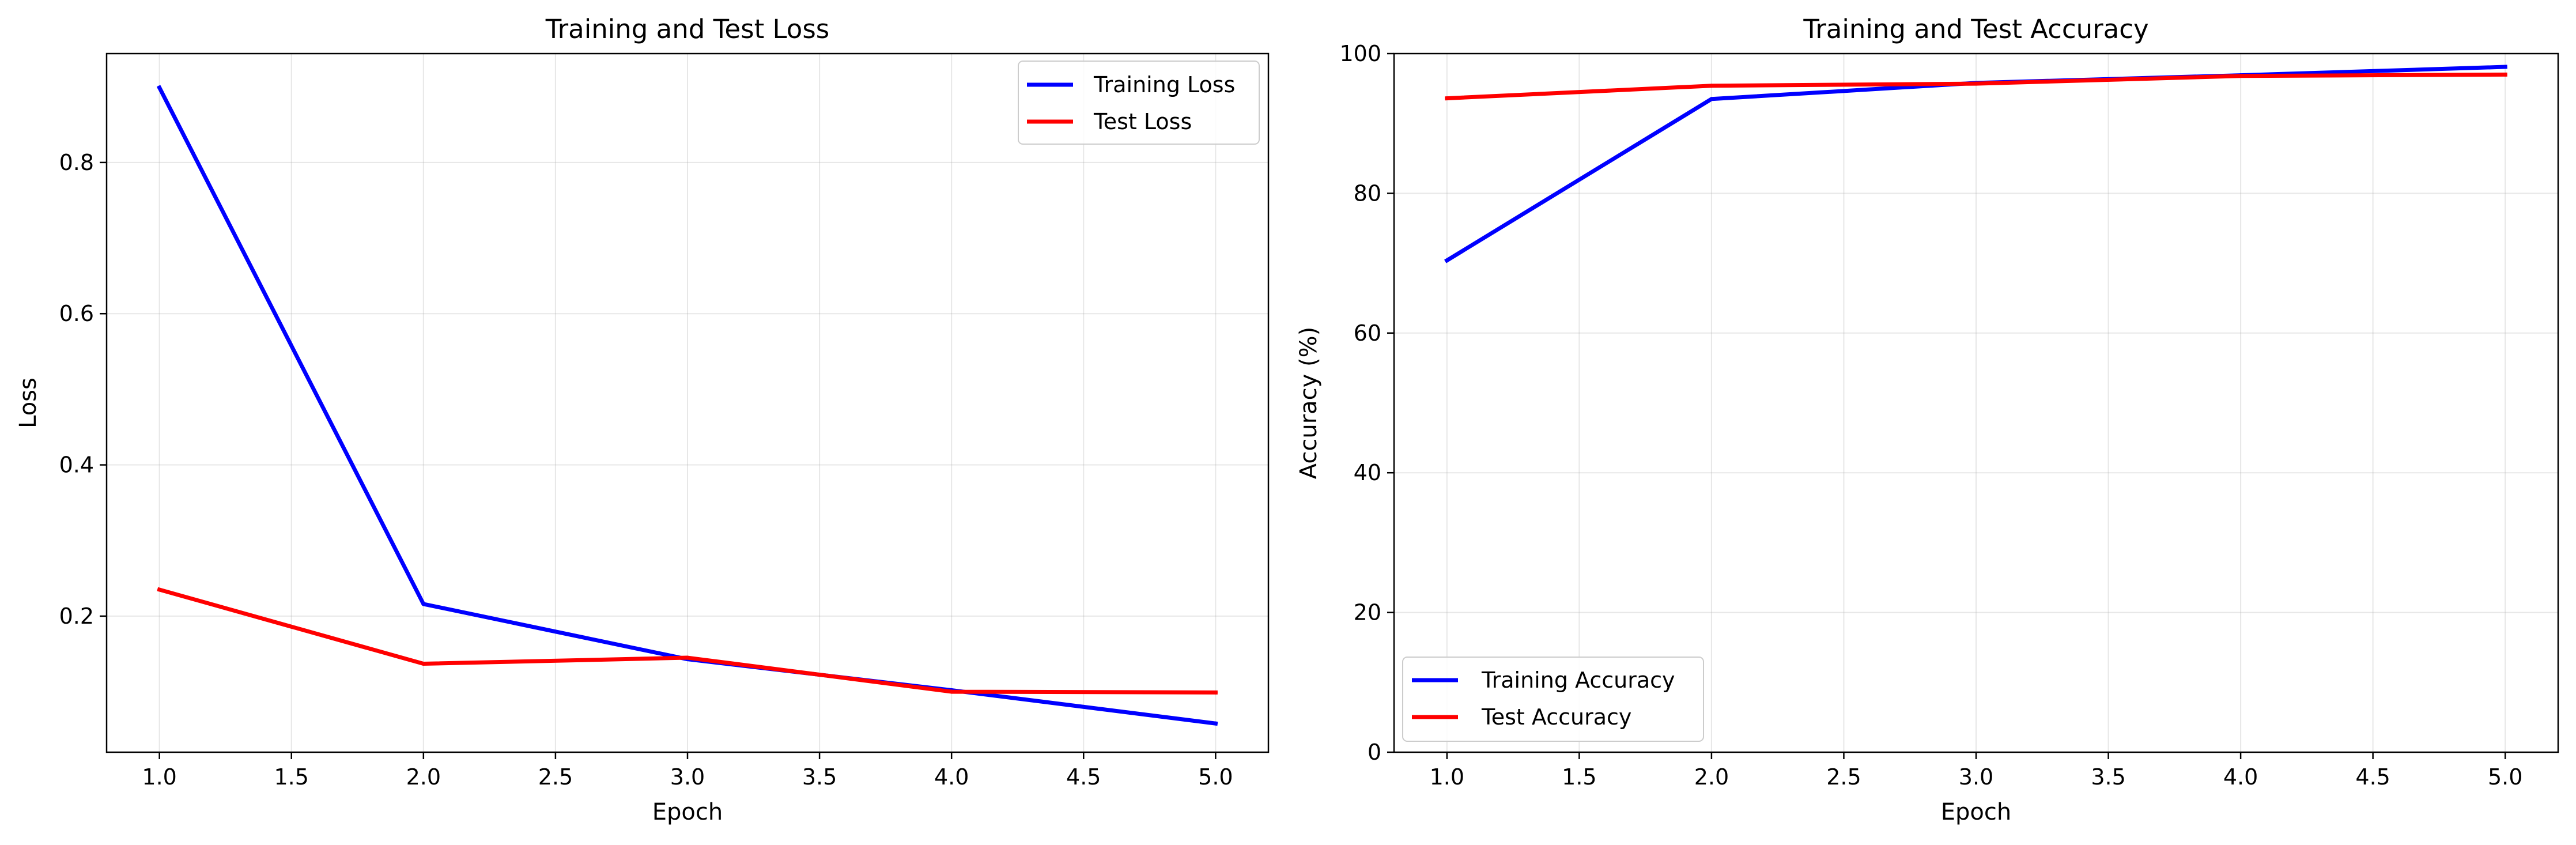 Image resolution: width=2576 pixels, height=845 pixels. I want to click on loss-chart-xtick-label: 1.0, so click(159, 777).